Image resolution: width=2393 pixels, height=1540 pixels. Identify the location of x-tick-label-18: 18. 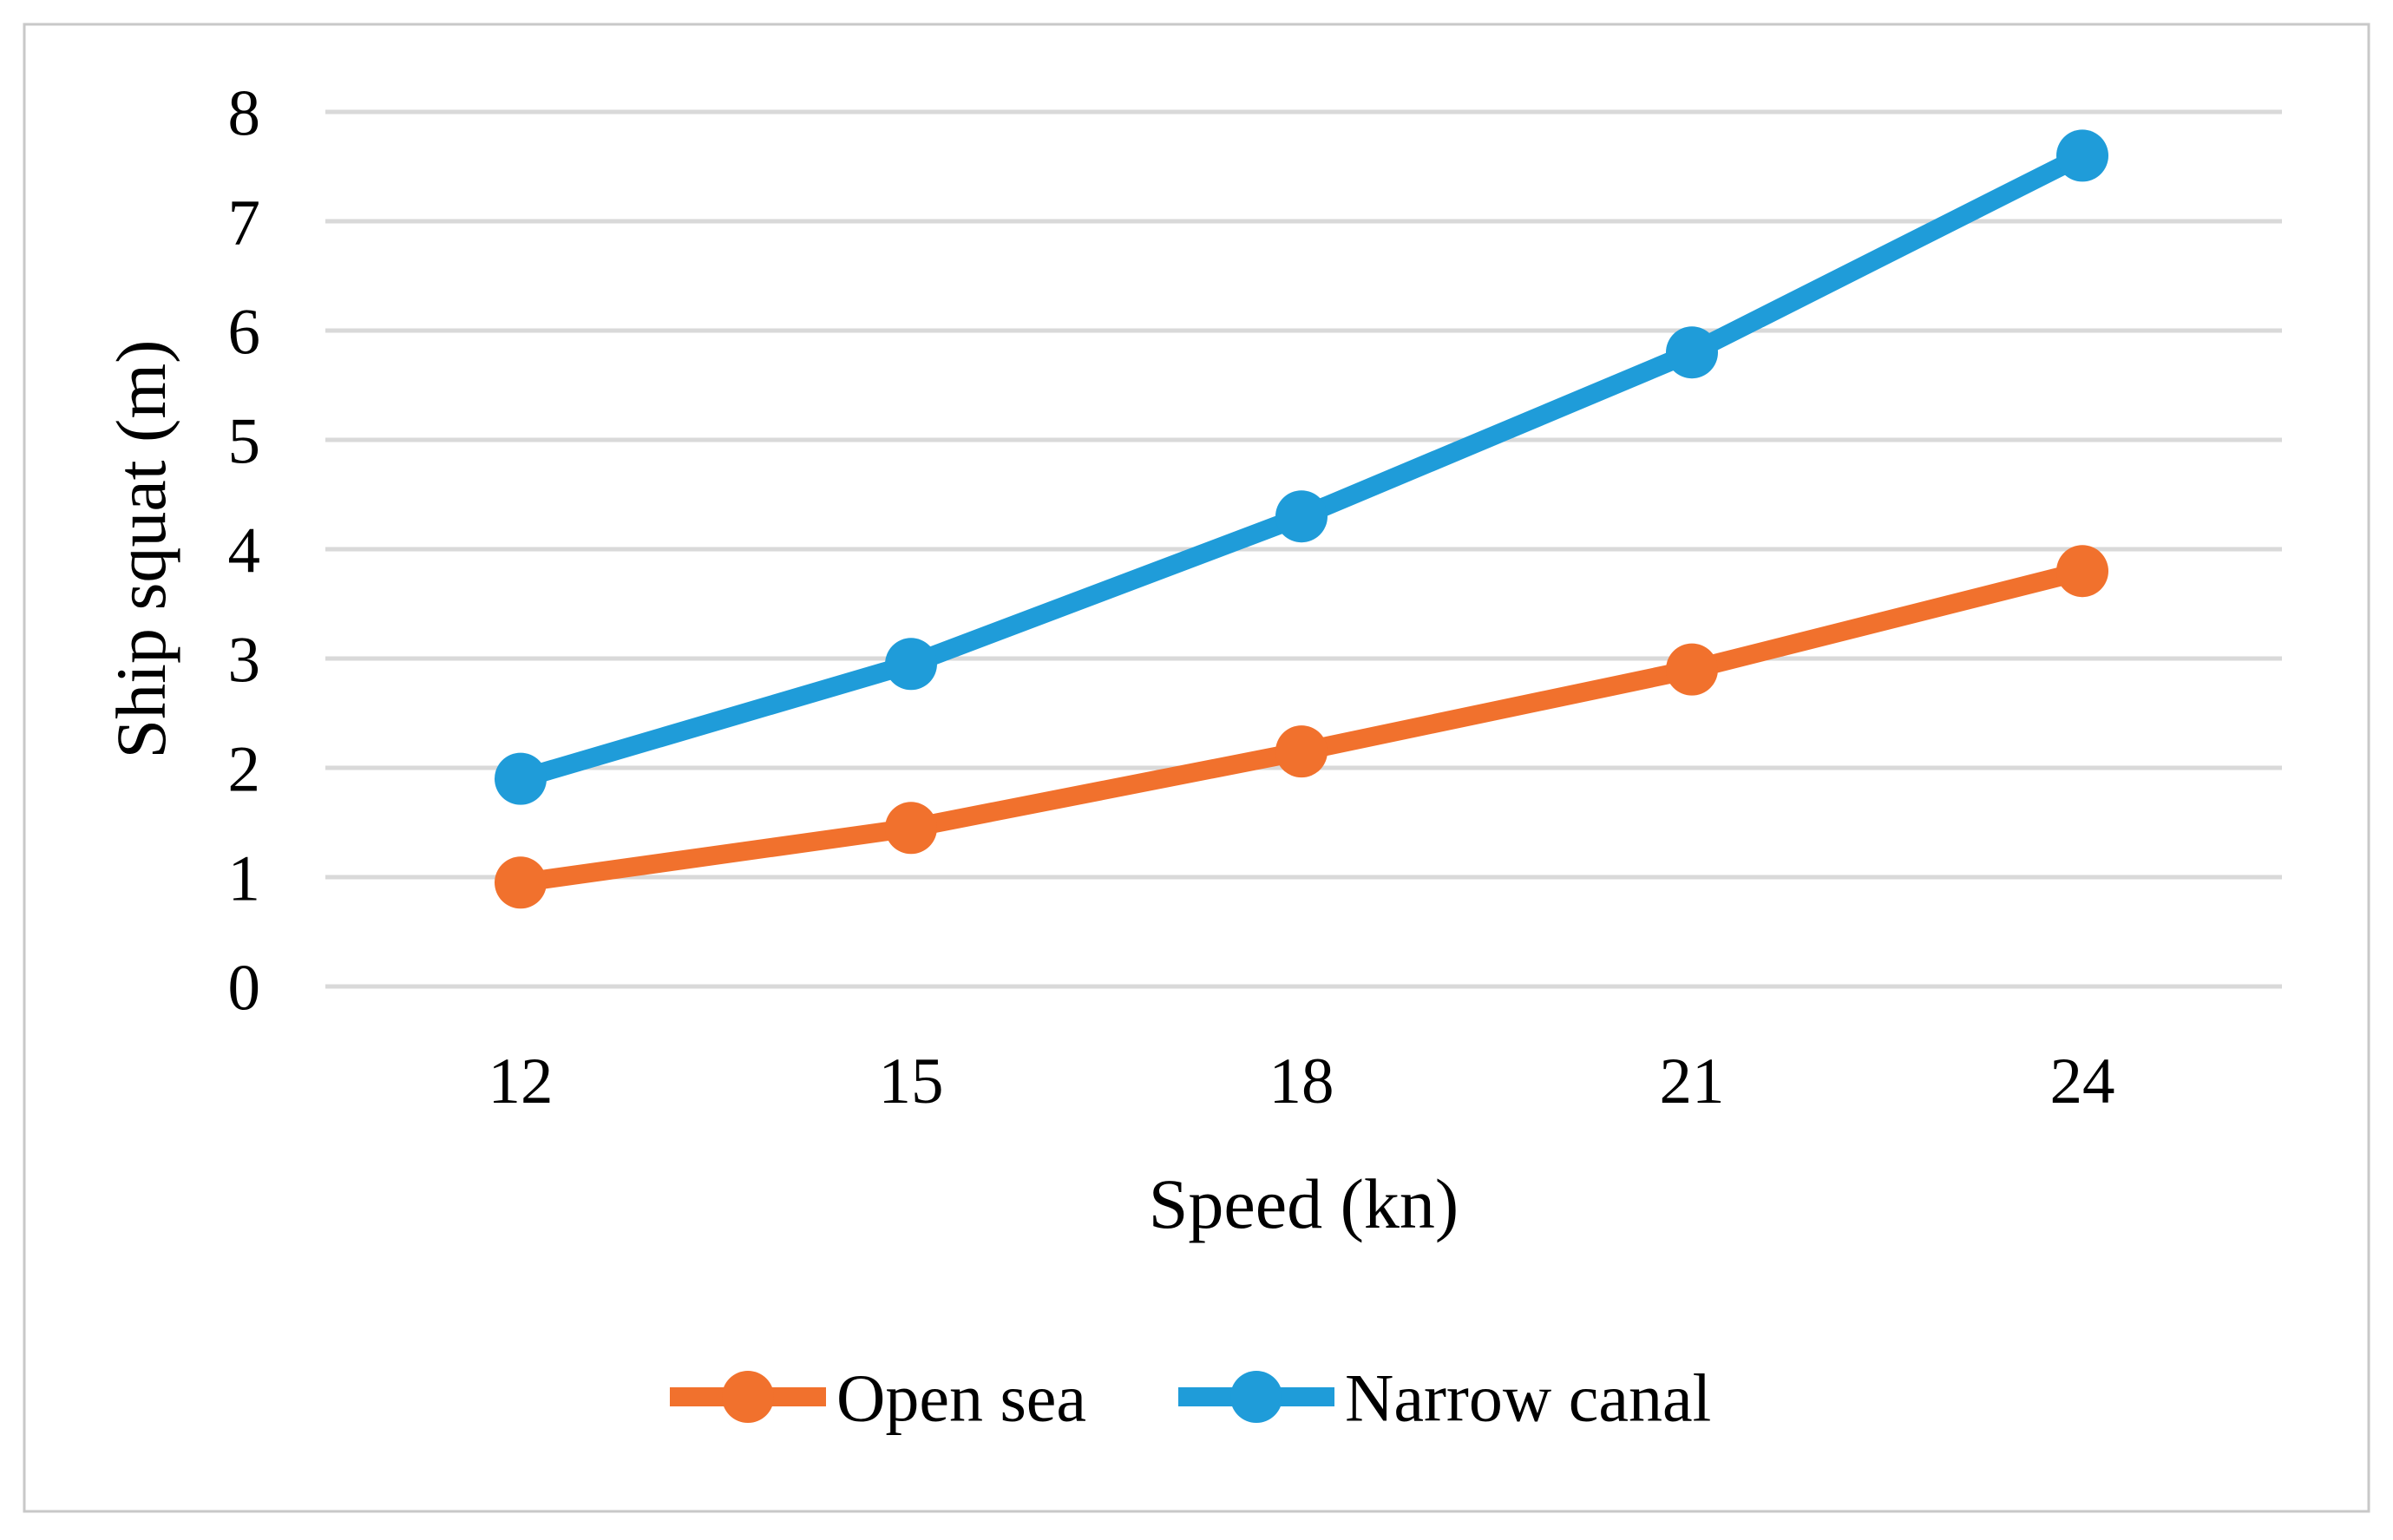
(1301, 1081).